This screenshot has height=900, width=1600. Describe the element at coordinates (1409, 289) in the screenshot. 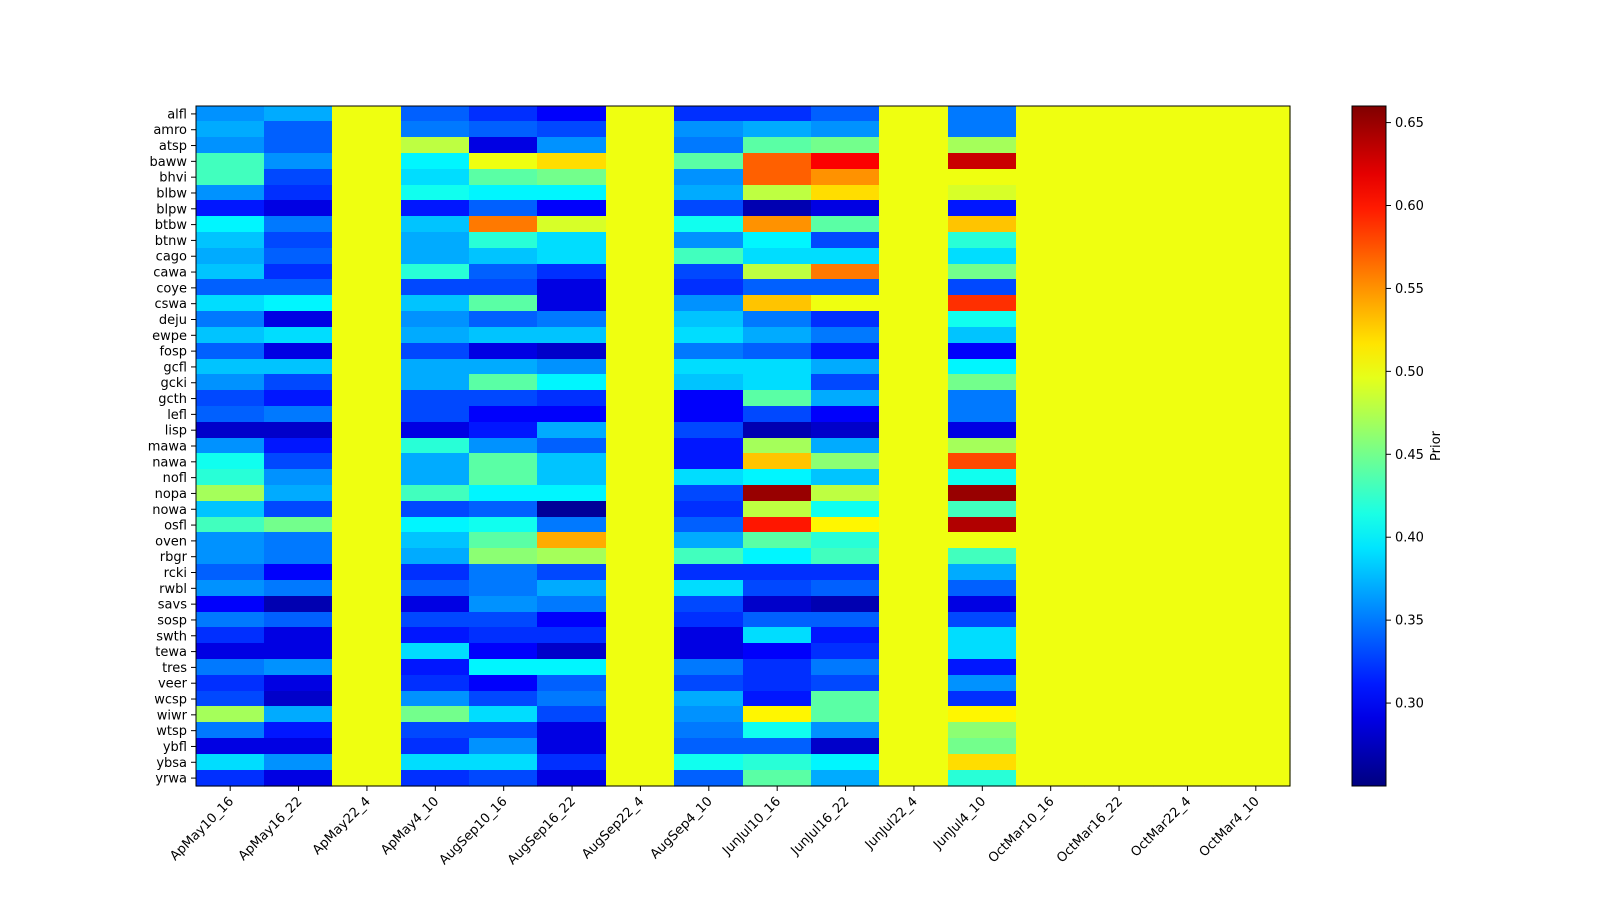

I see `colorbar-tick-label: 0.55` at that location.